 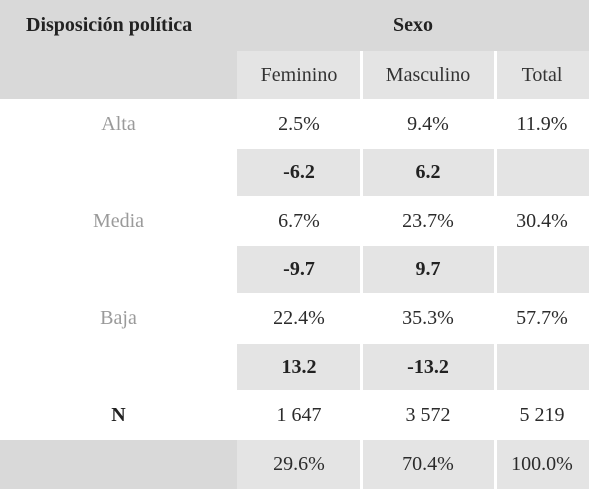 What do you see at coordinates (542, 75) in the screenshot?
I see `column-header-total: Total` at bounding box center [542, 75].